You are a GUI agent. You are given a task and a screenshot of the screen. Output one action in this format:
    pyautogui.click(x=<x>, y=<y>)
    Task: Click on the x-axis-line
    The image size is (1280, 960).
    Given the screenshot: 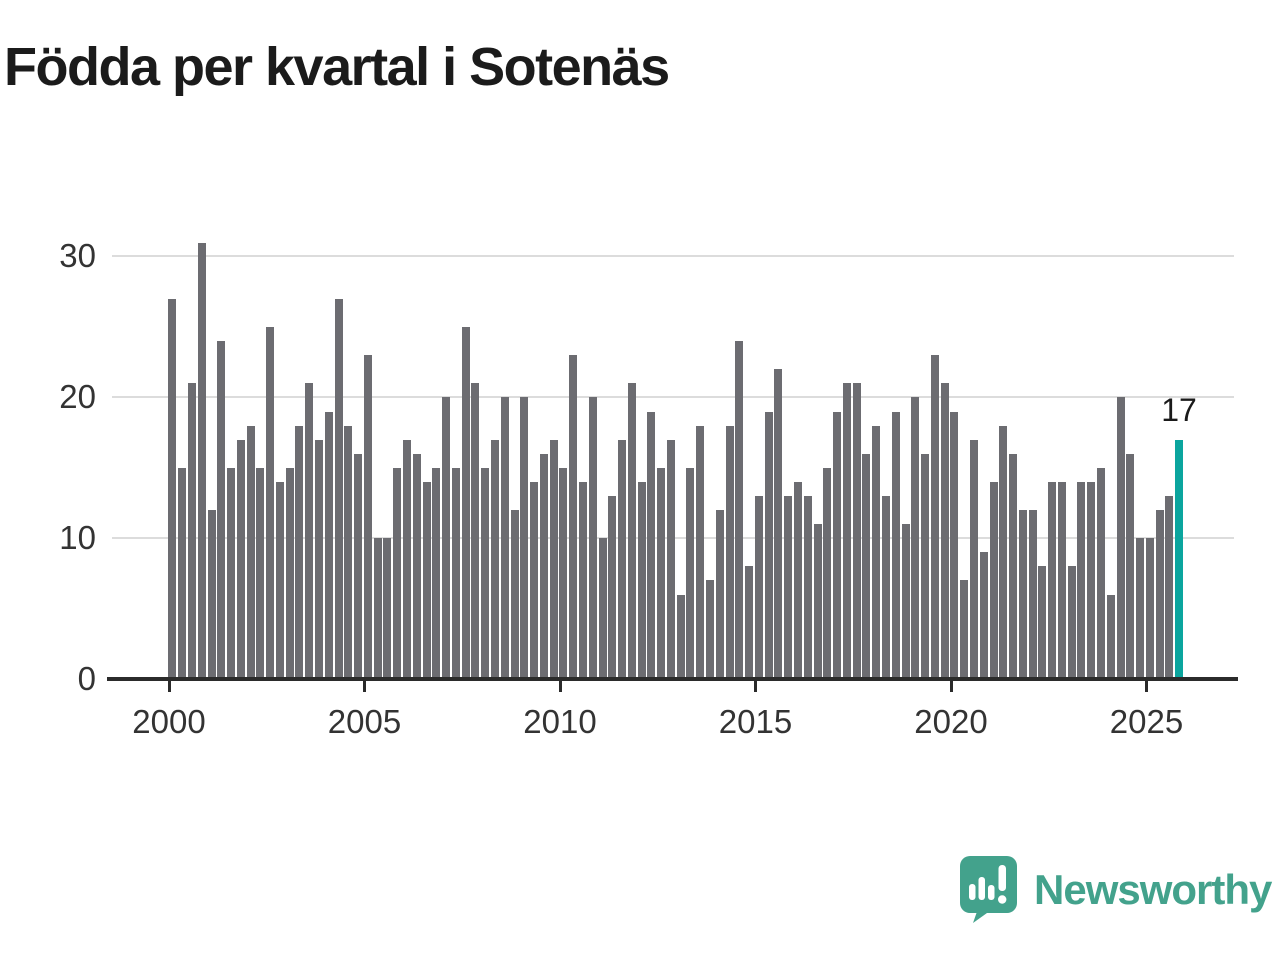 What is the action you would take?
    pyautogui.click(x=672, y=679)
    